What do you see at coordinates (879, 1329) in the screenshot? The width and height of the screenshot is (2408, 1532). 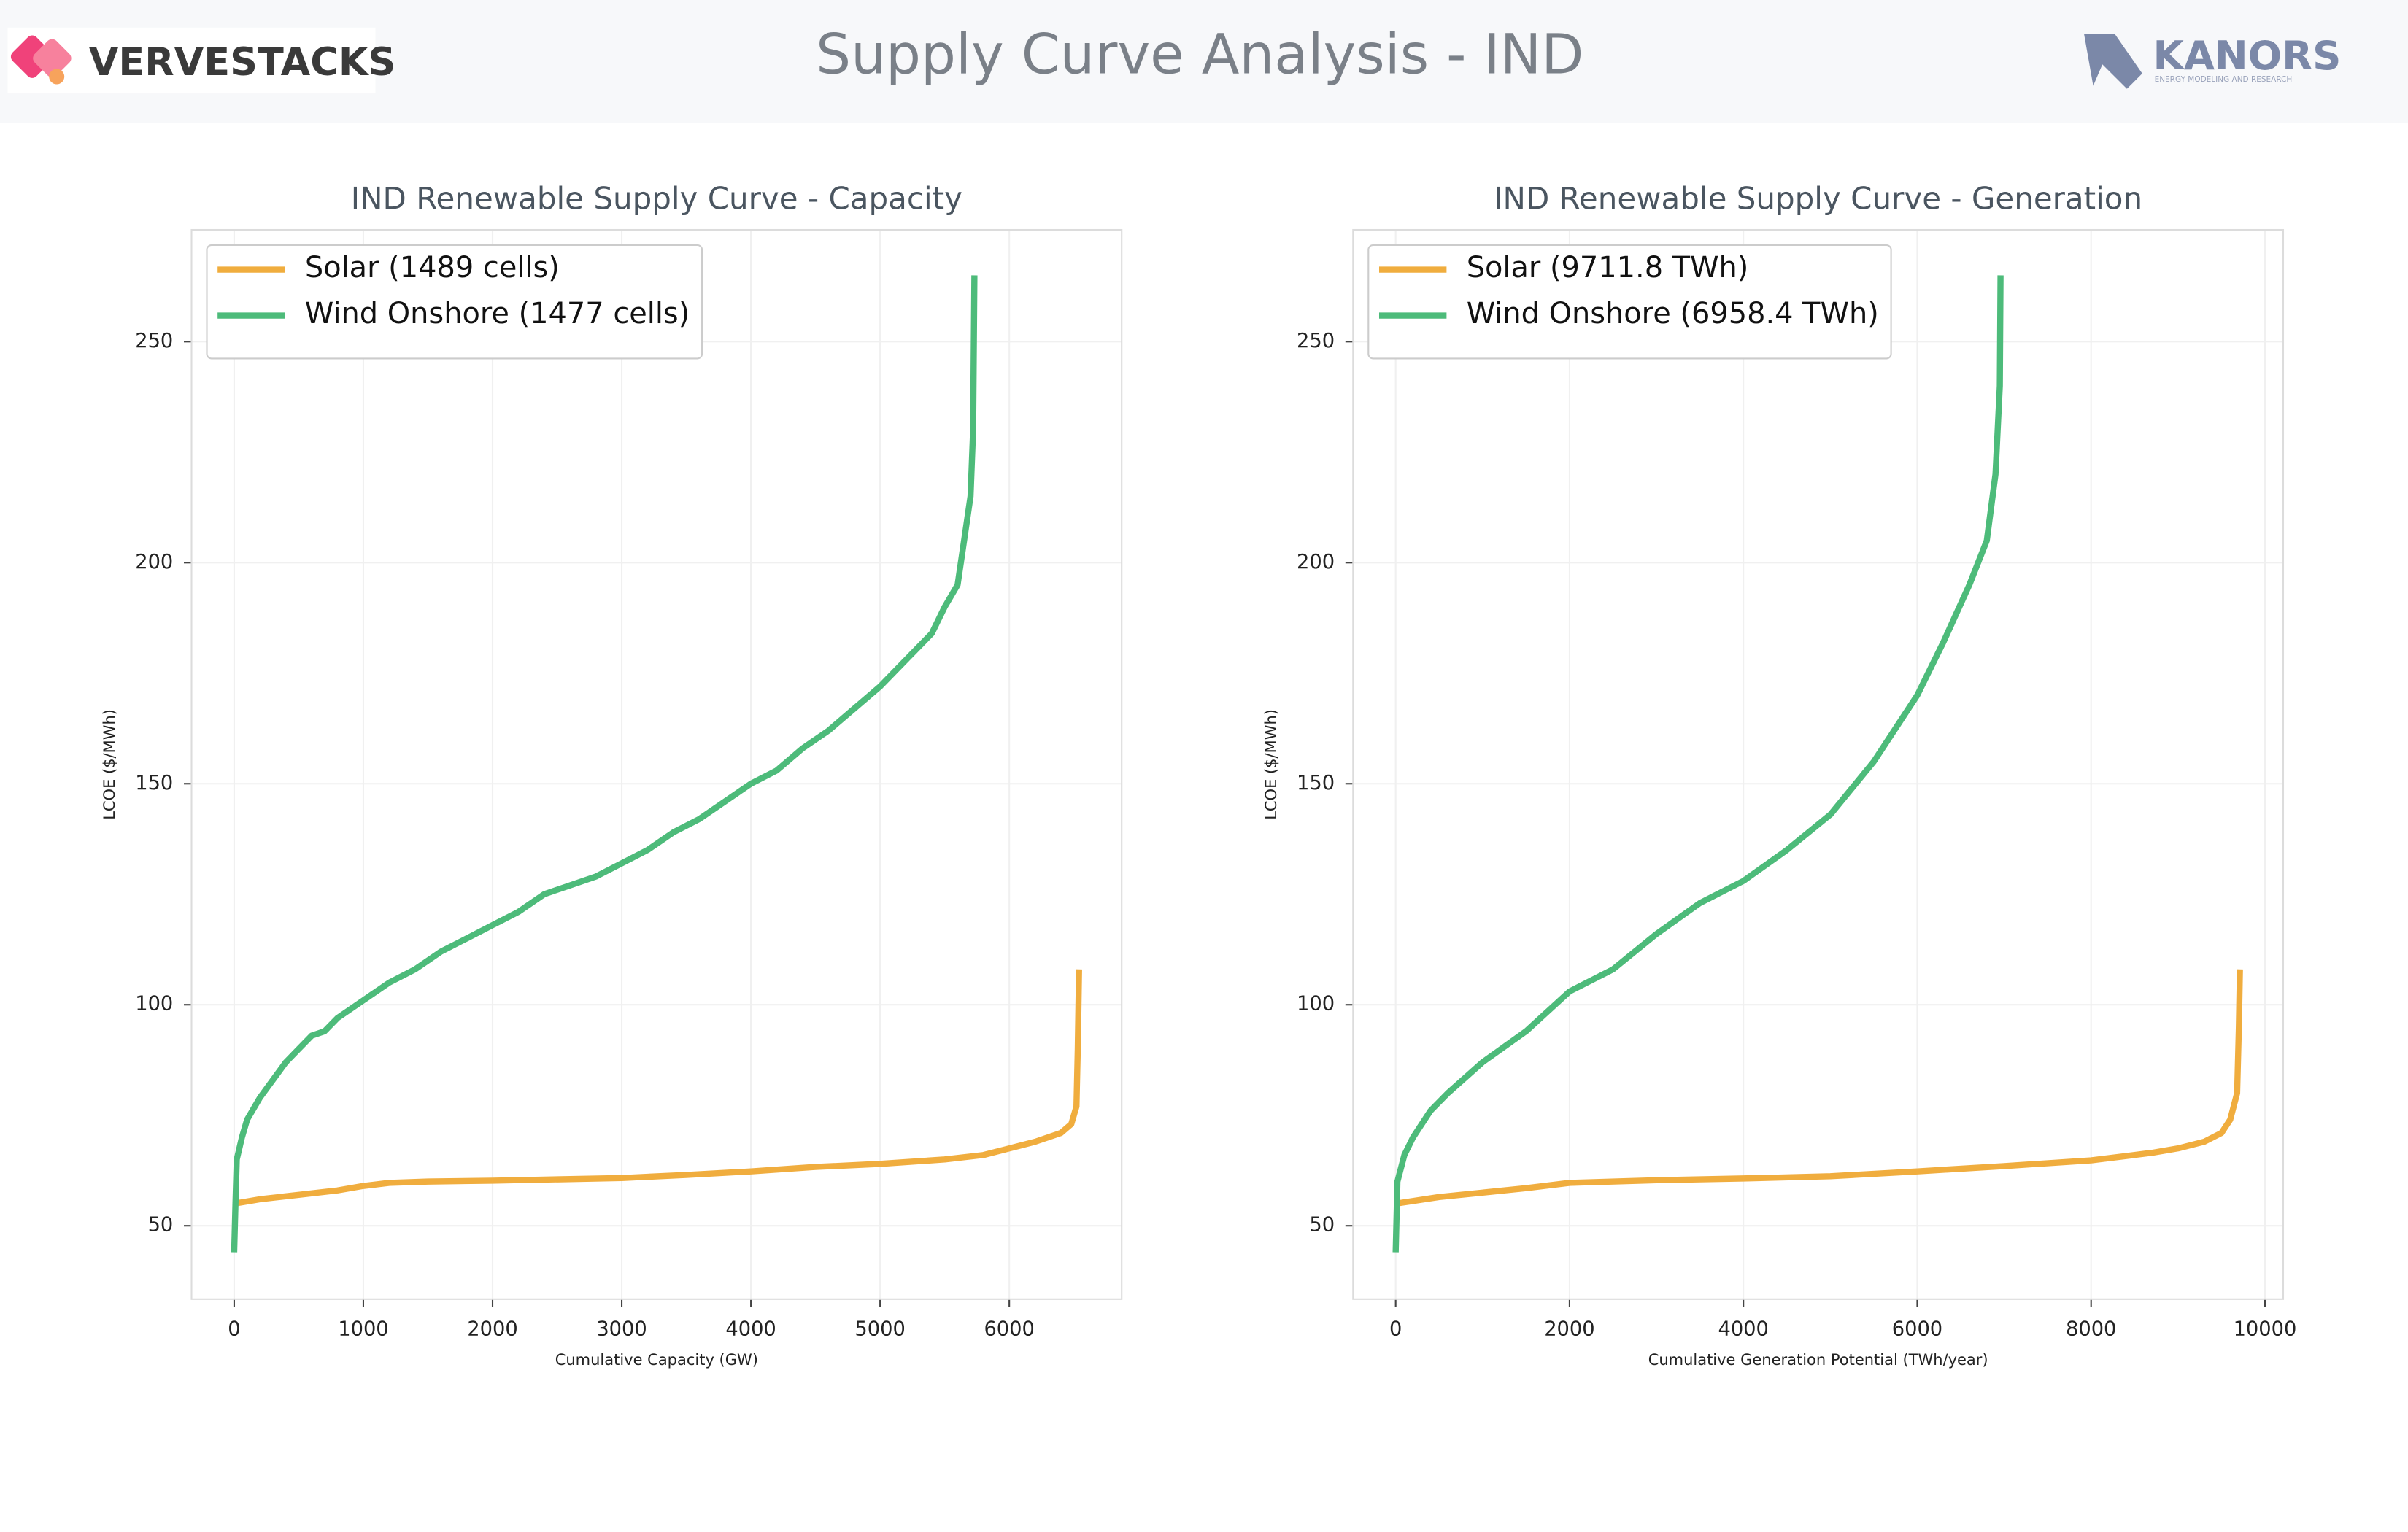 I see `x-tick-label: 5000` at bounding box center [879, 1329].